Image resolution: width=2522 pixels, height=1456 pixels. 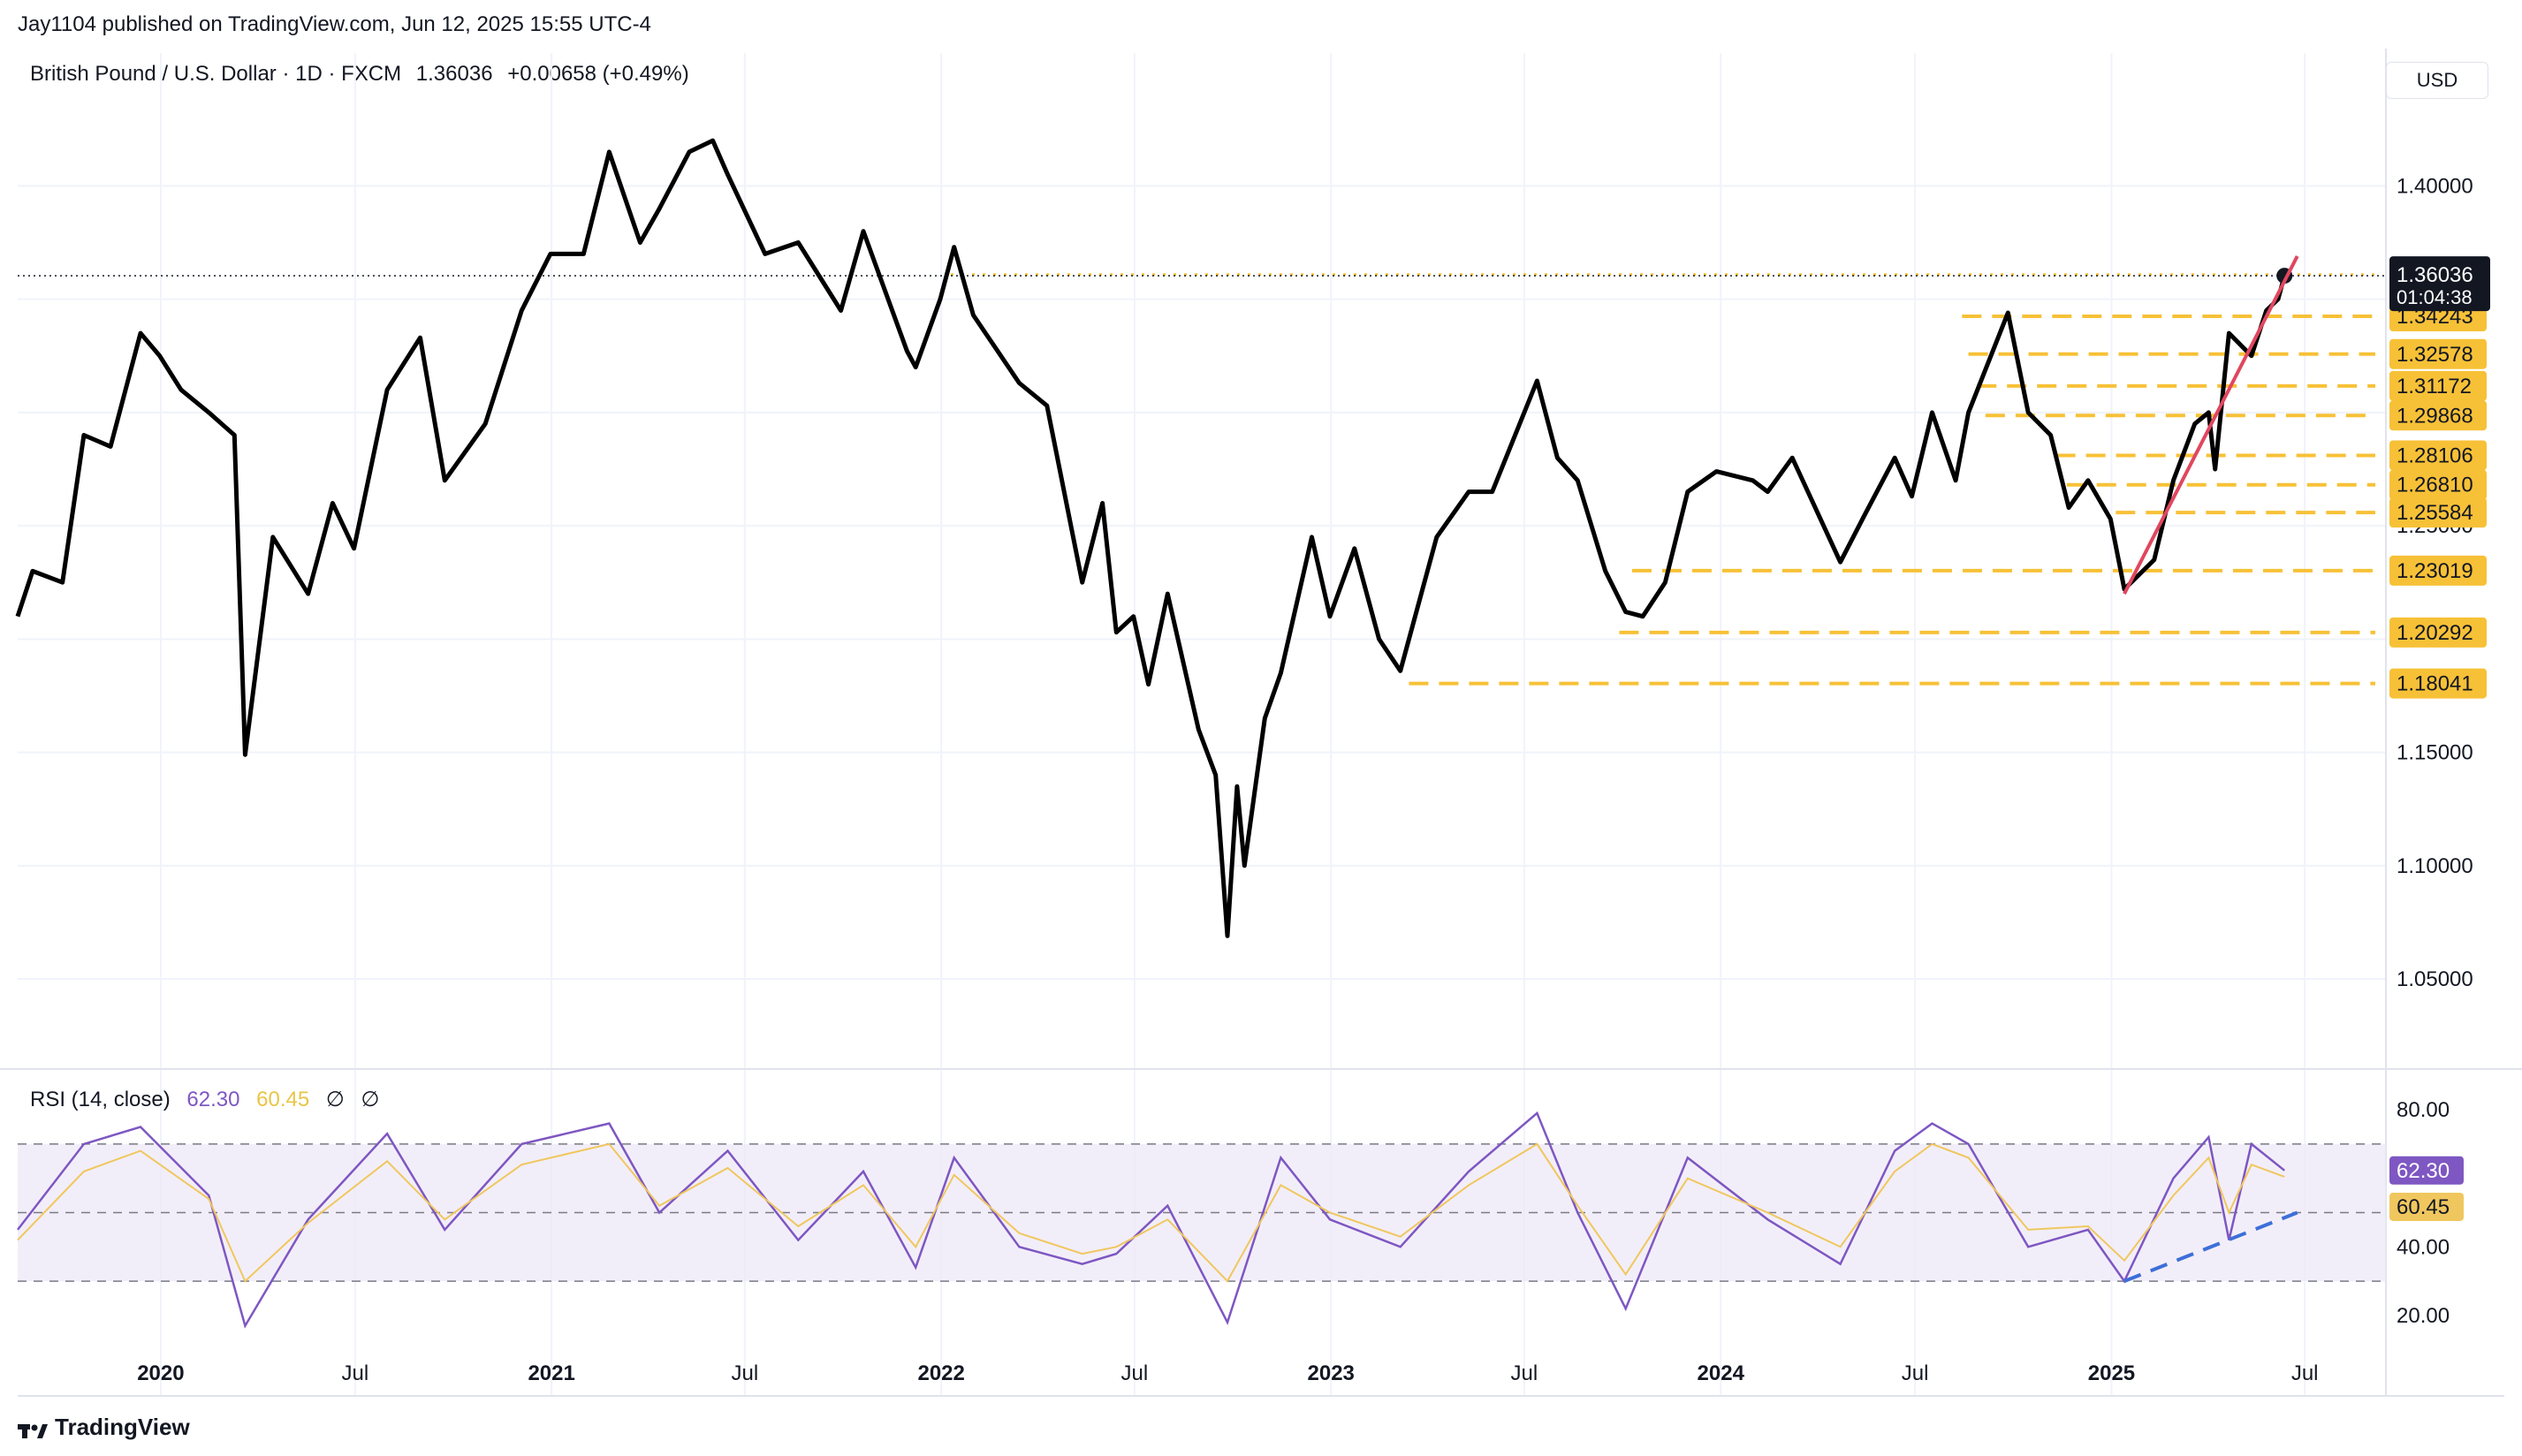 I want to click on rsi-ma-badge-label: 60.45, so click(x=2423, y=1207).